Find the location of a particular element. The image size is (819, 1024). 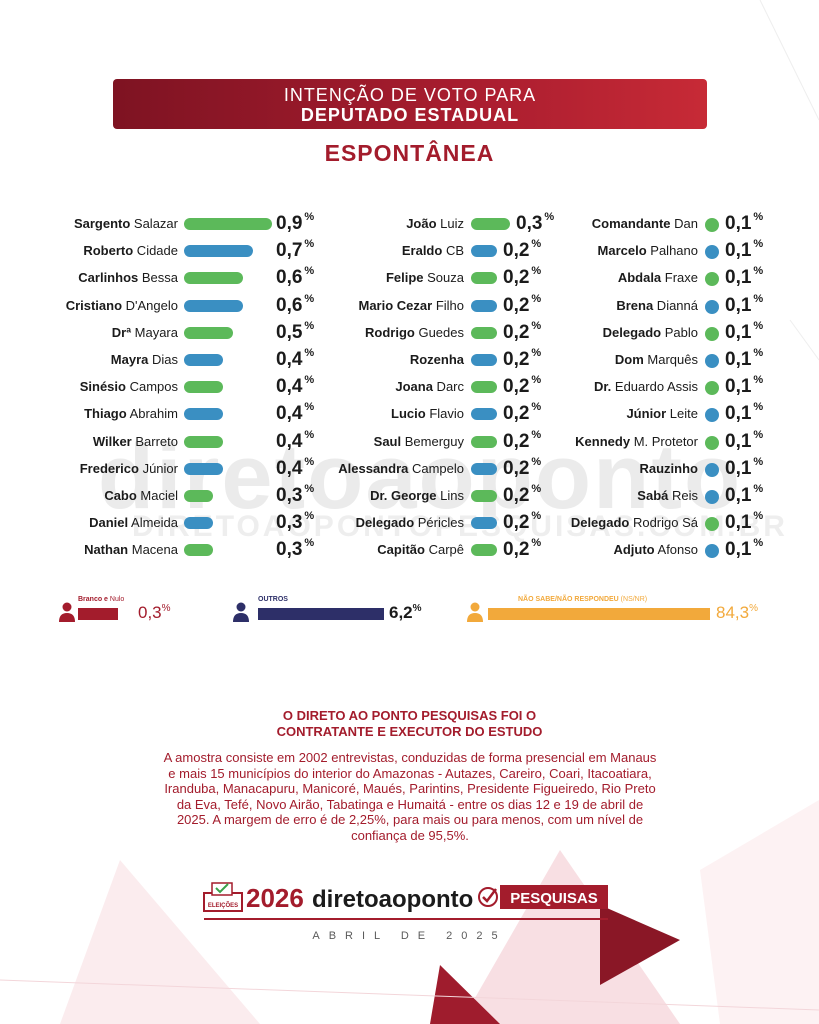

candidate-name: Marcelo Palhano is located at coordinates (647, 251).